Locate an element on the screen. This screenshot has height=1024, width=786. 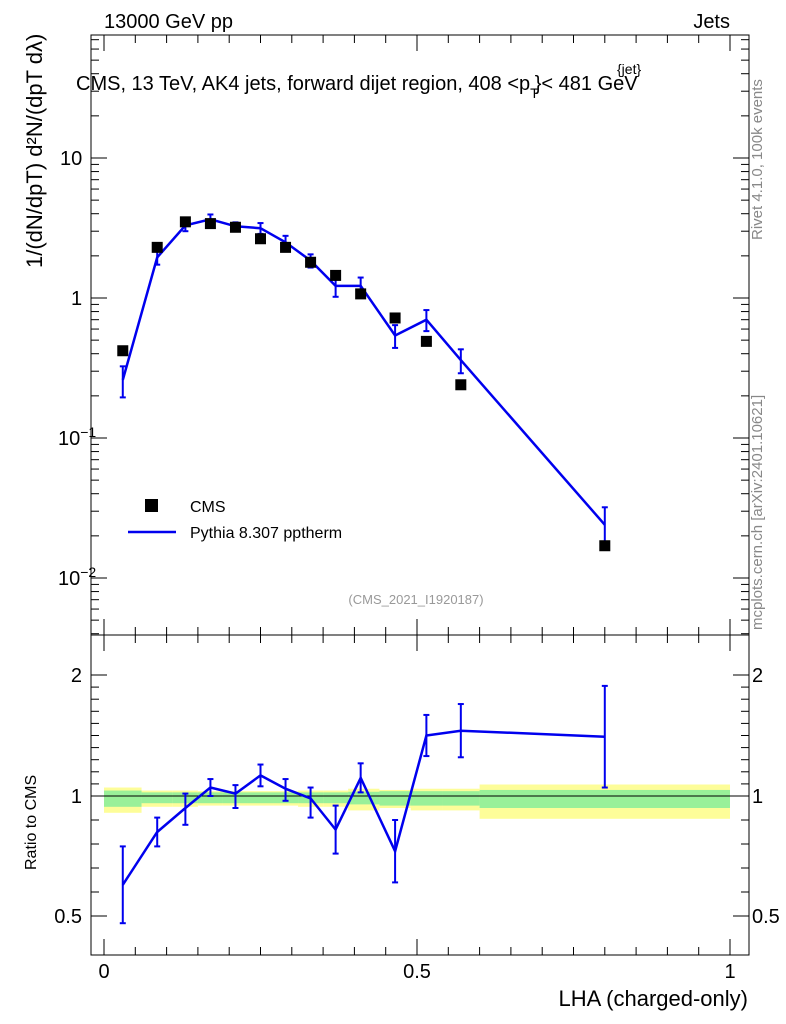
x-axis-label: LHA (charged-only) is located at coordinates (653, 998).